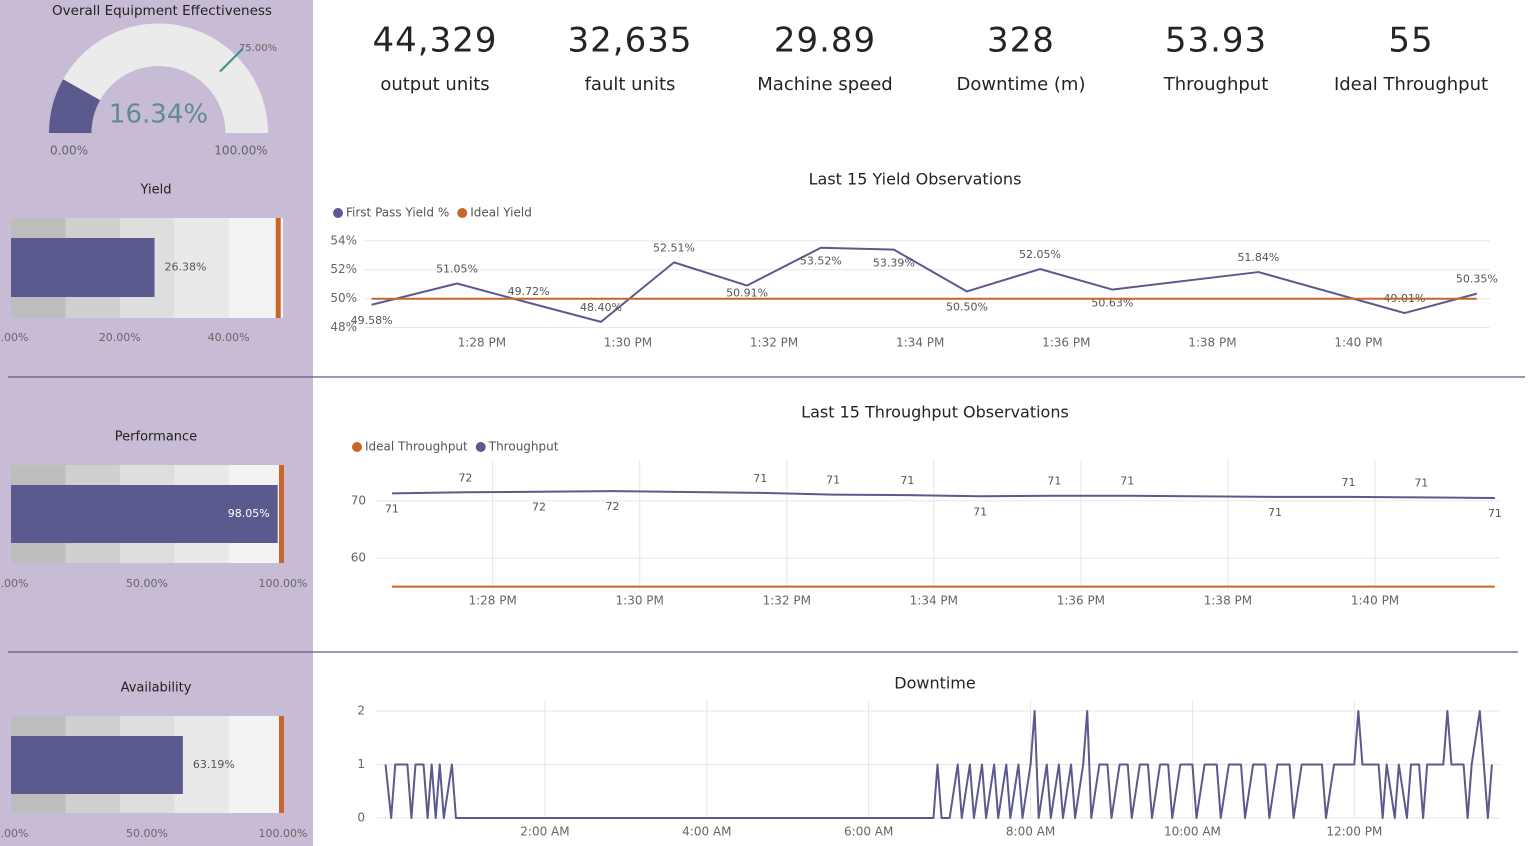  What do you see at coordinates (231, 60) in the screenshot?
I see `gauge-target` at bounding box center [231, 60].